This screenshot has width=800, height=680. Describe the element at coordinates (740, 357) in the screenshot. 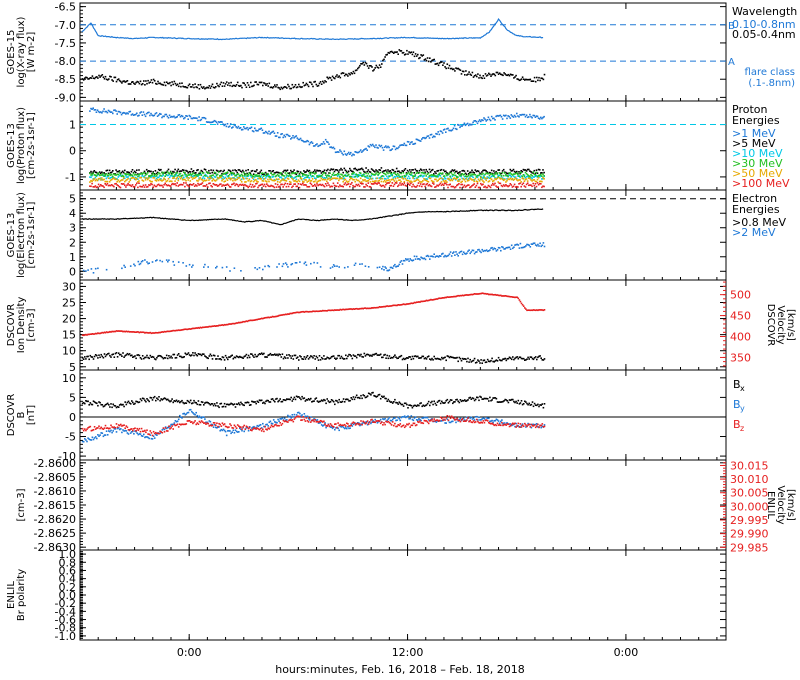

I see `y2-tick-label: 350` at that location.